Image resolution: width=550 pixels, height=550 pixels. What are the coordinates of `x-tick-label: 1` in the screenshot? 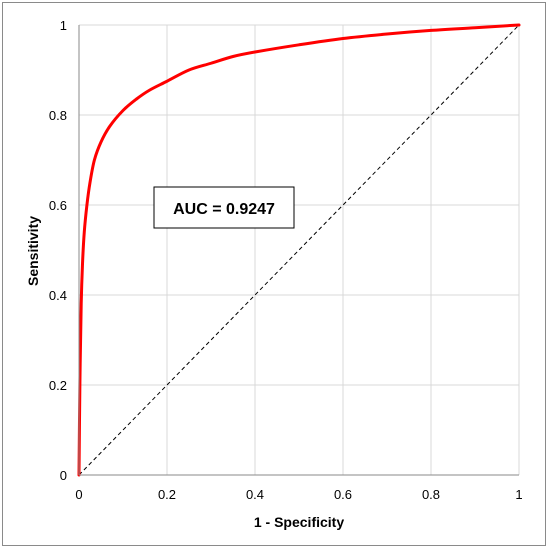 It's located at (518, 494).